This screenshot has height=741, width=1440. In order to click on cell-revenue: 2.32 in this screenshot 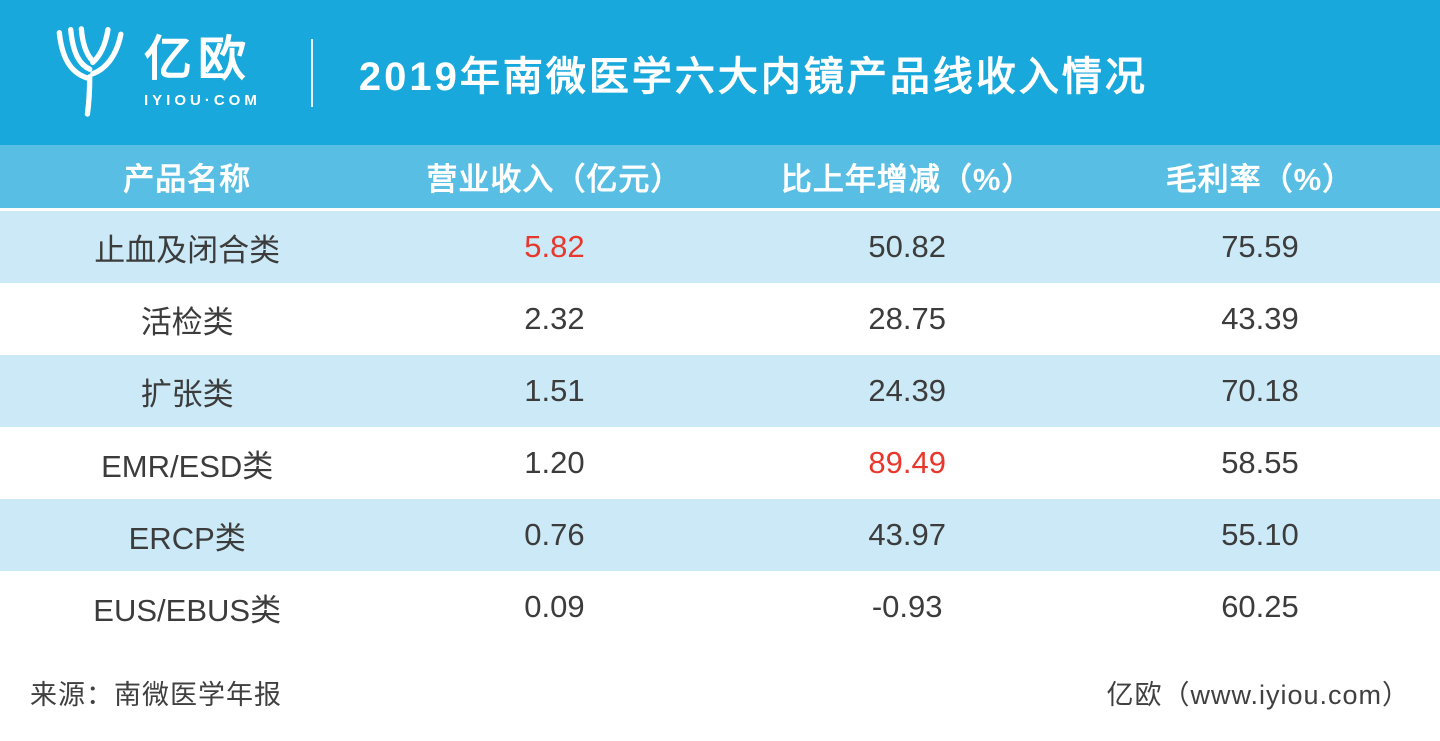, I will do `click(554, 318)`.